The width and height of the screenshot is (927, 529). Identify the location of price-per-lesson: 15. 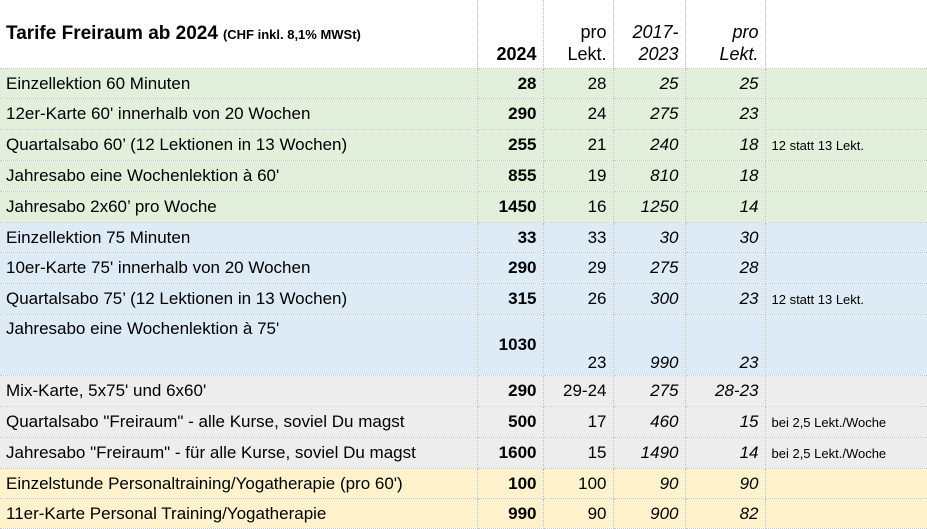
(578, 453).